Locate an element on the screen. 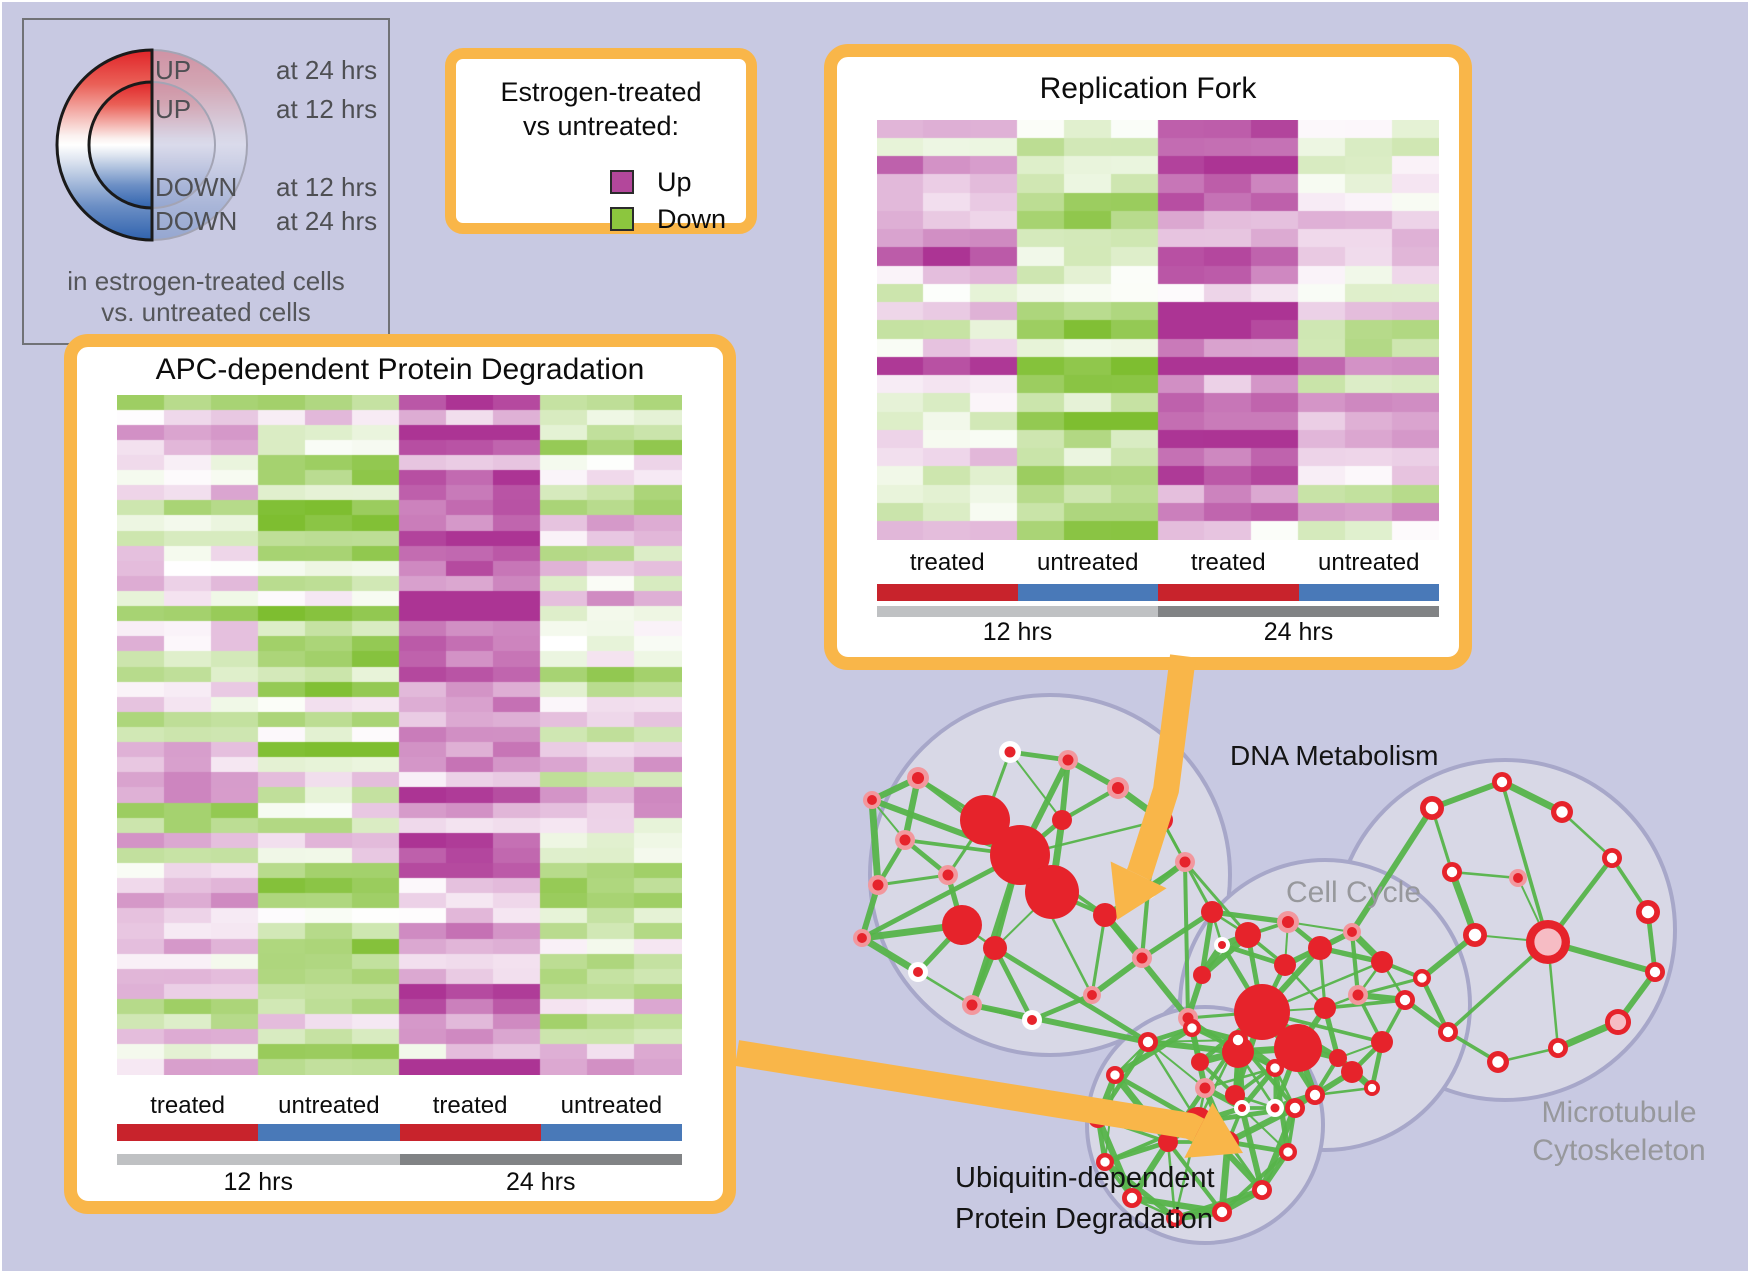 The image size is (1750, 1279). updown-legend-box: Estrogen-treated vs untreated: Up Down is located at coordinates (601, 141).